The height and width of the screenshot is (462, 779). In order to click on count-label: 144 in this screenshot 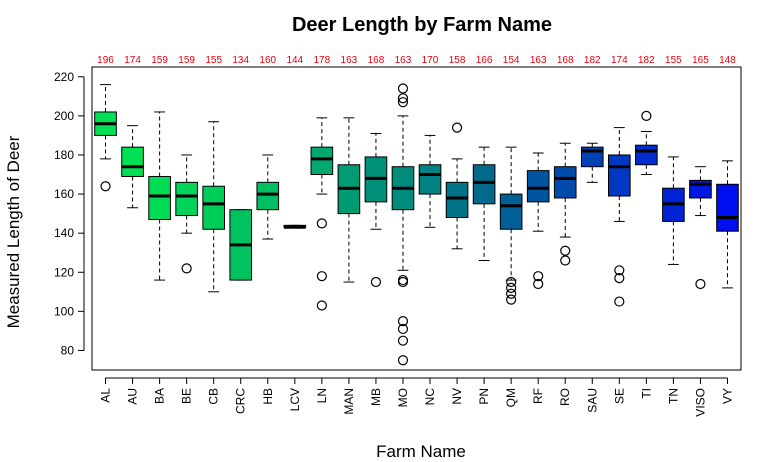, I will do `click(294, 60)`.